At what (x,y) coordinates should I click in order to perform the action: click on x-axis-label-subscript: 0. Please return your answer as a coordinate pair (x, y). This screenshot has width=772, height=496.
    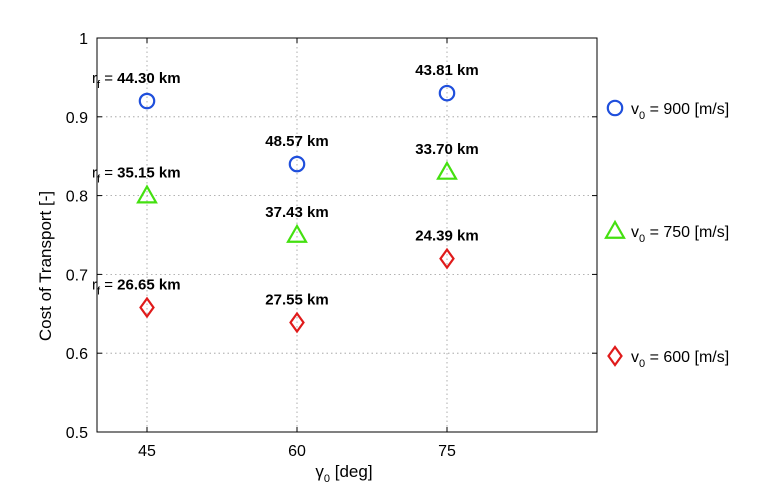
    Looking at the image, I should click on (327, 479).